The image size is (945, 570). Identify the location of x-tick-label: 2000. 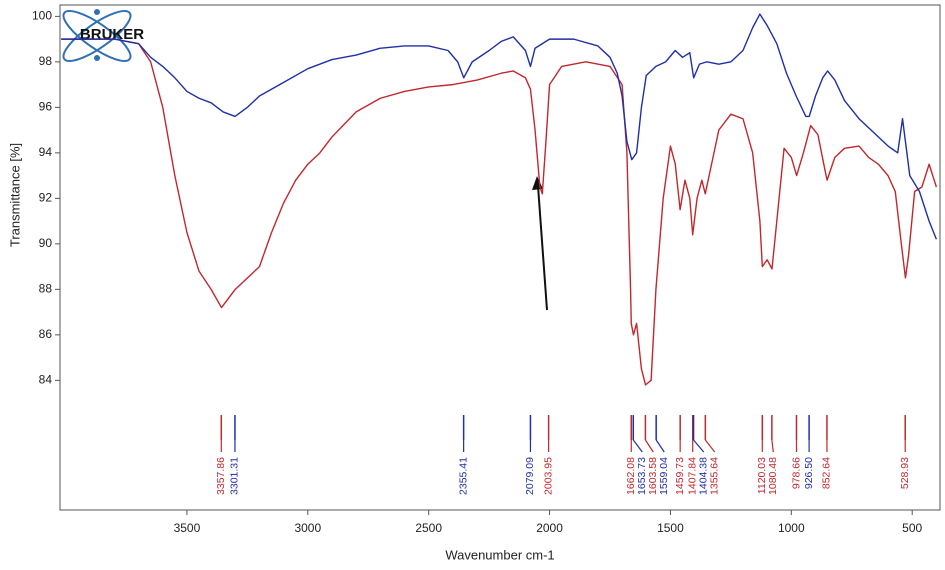
(549, 528).